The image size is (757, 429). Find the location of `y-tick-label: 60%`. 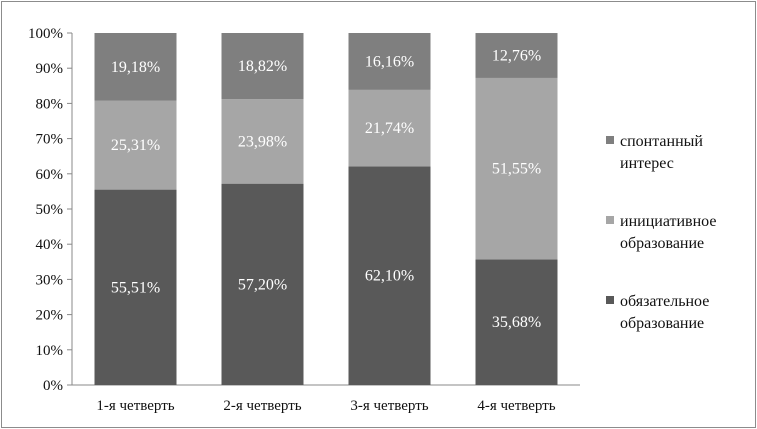

y-tick-label: 60% is located at coordinates (50, 175).